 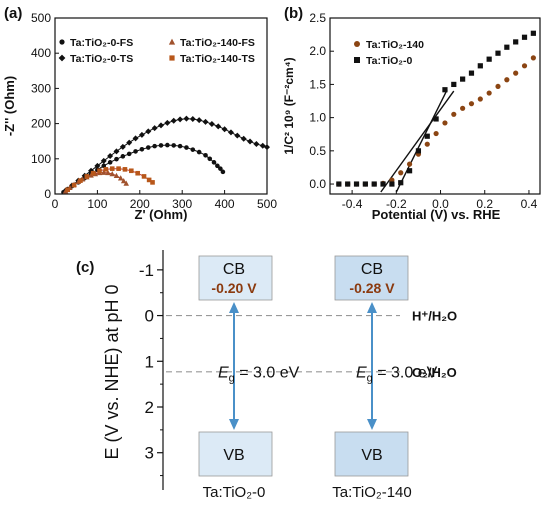 What do you see at coordinates (217, 43) in the screenshot?
I see `legend-label: Ta:TiO₂-140-FS` at bounding box center [217, 43].